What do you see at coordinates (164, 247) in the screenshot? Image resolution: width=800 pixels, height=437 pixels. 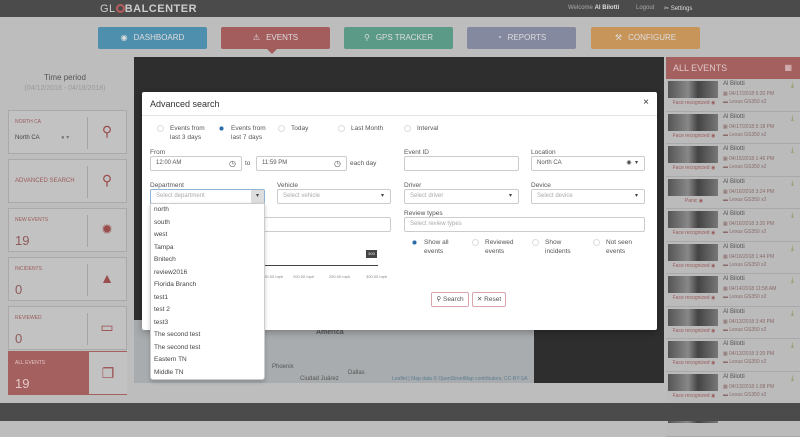 I see `department-option: Tampa` at bounding box center [164, 247].